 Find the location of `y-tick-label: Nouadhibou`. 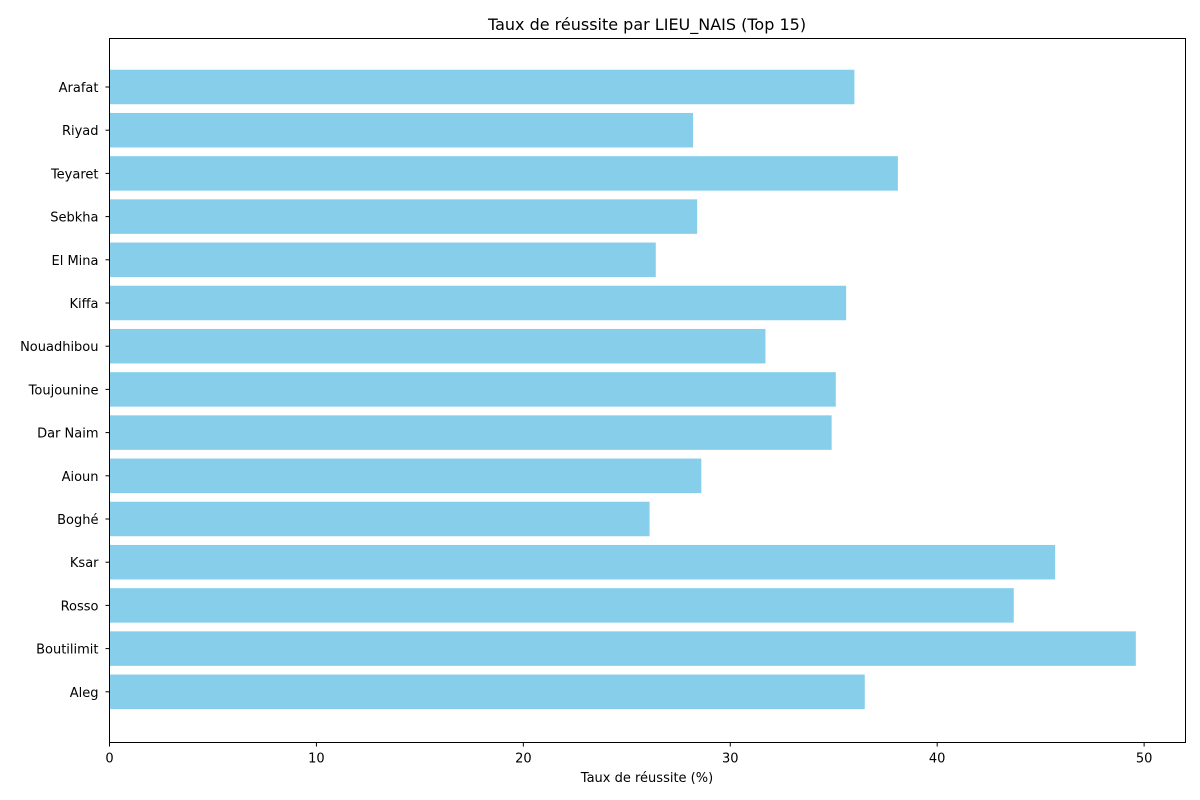

y-tick-label: Nouadhibou is located at coordinates (59, 347).